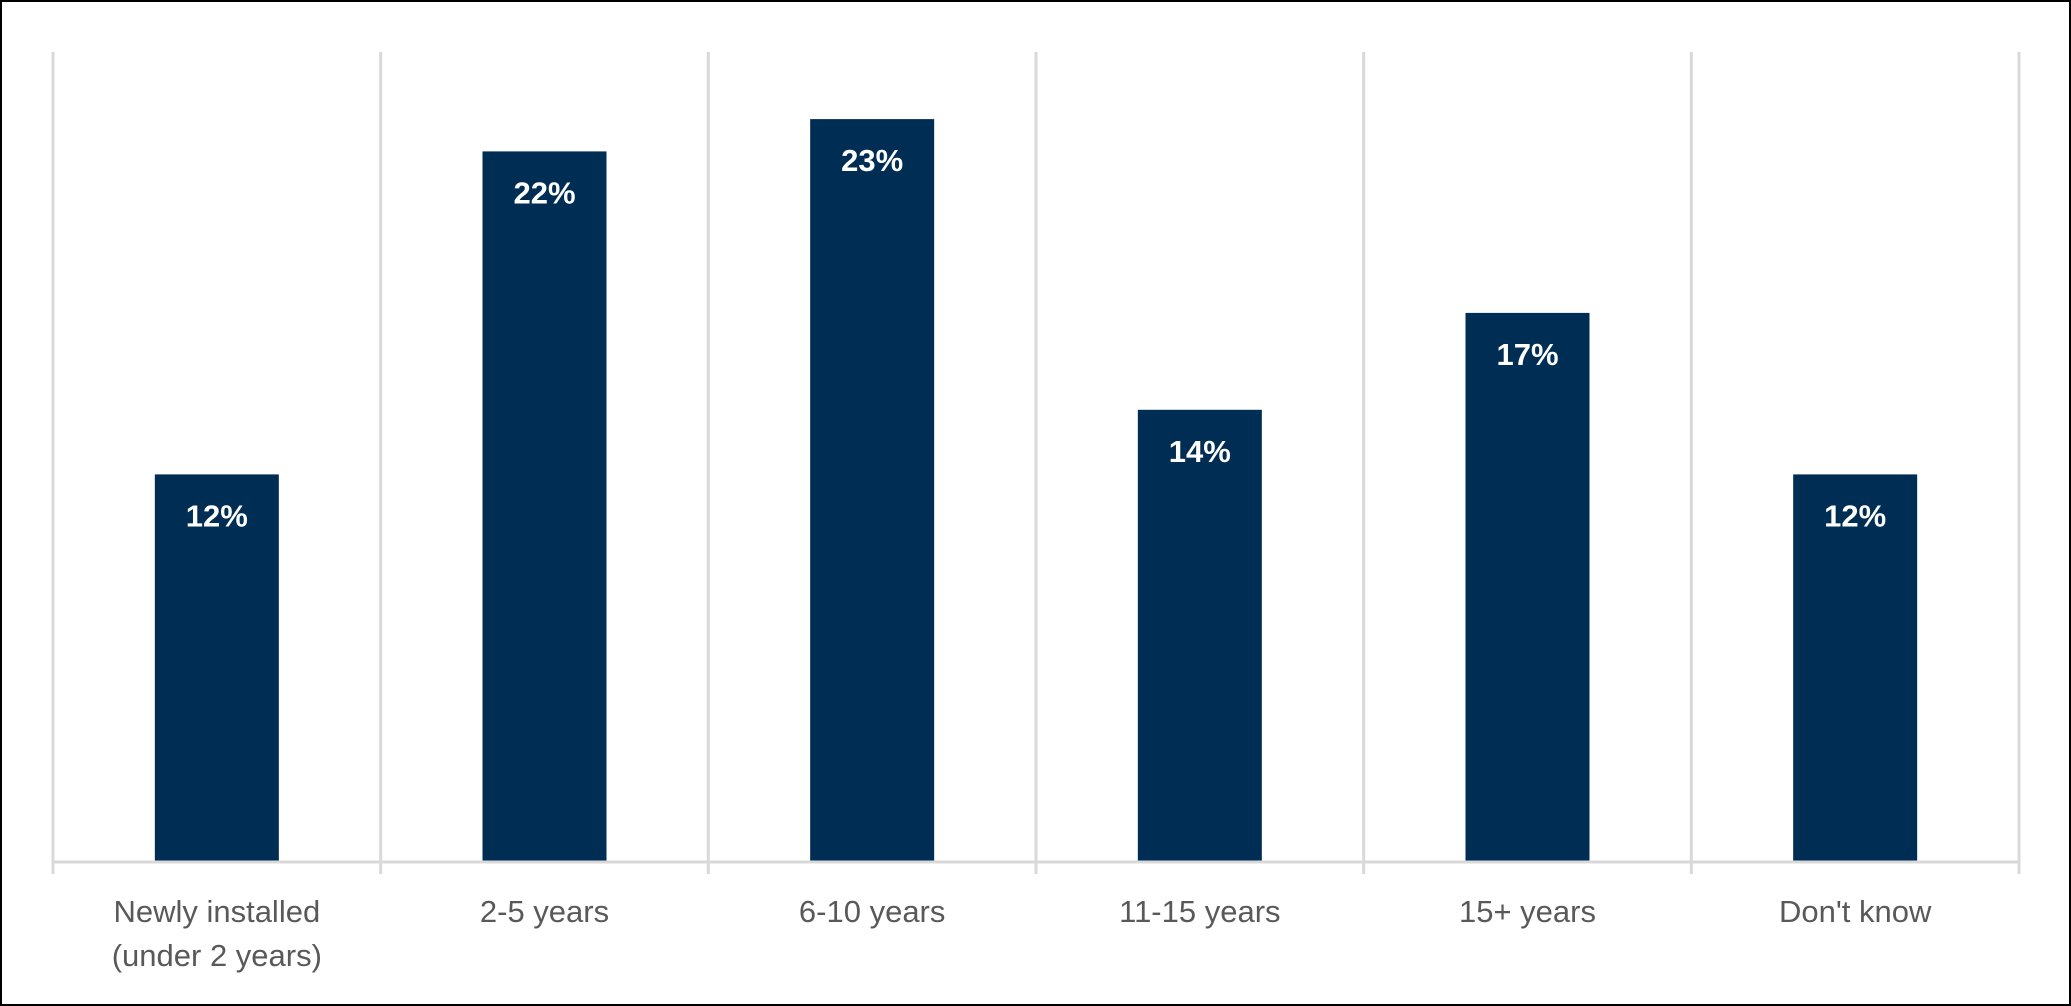 The width and height of the screenshot is (2071, 1006). What do you see at coordinates (217, 955) in the screenshot?
I see `category-label: (under 2 years)` at bounding box center [217, 955].